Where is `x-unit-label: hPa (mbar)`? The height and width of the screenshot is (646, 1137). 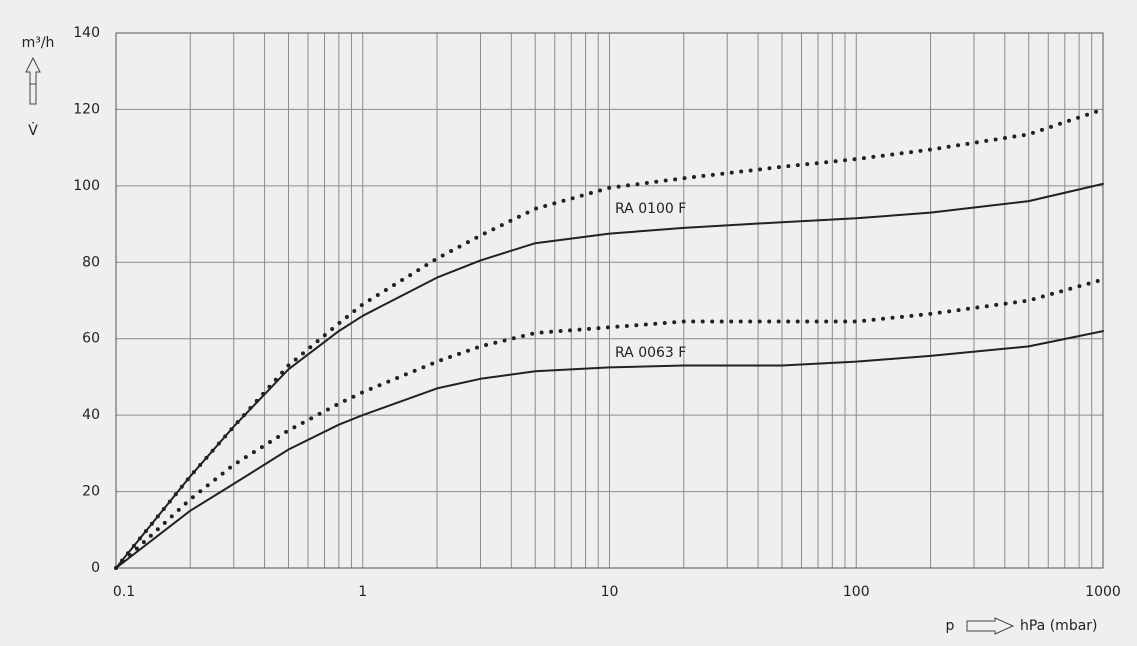
x-unit-label: hPa (mbar) is located at coordinates (1059, 626).